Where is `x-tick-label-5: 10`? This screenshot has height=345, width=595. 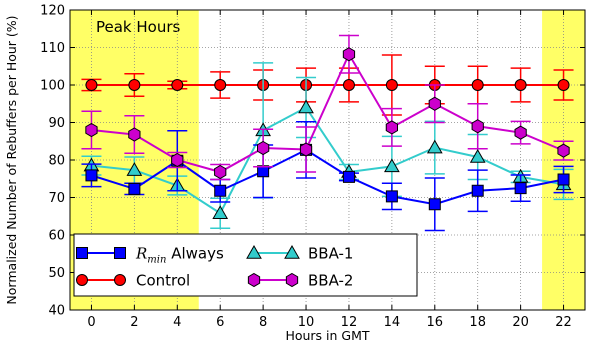
x-tick-label-5: 10 is located at coordinates (306, 322).